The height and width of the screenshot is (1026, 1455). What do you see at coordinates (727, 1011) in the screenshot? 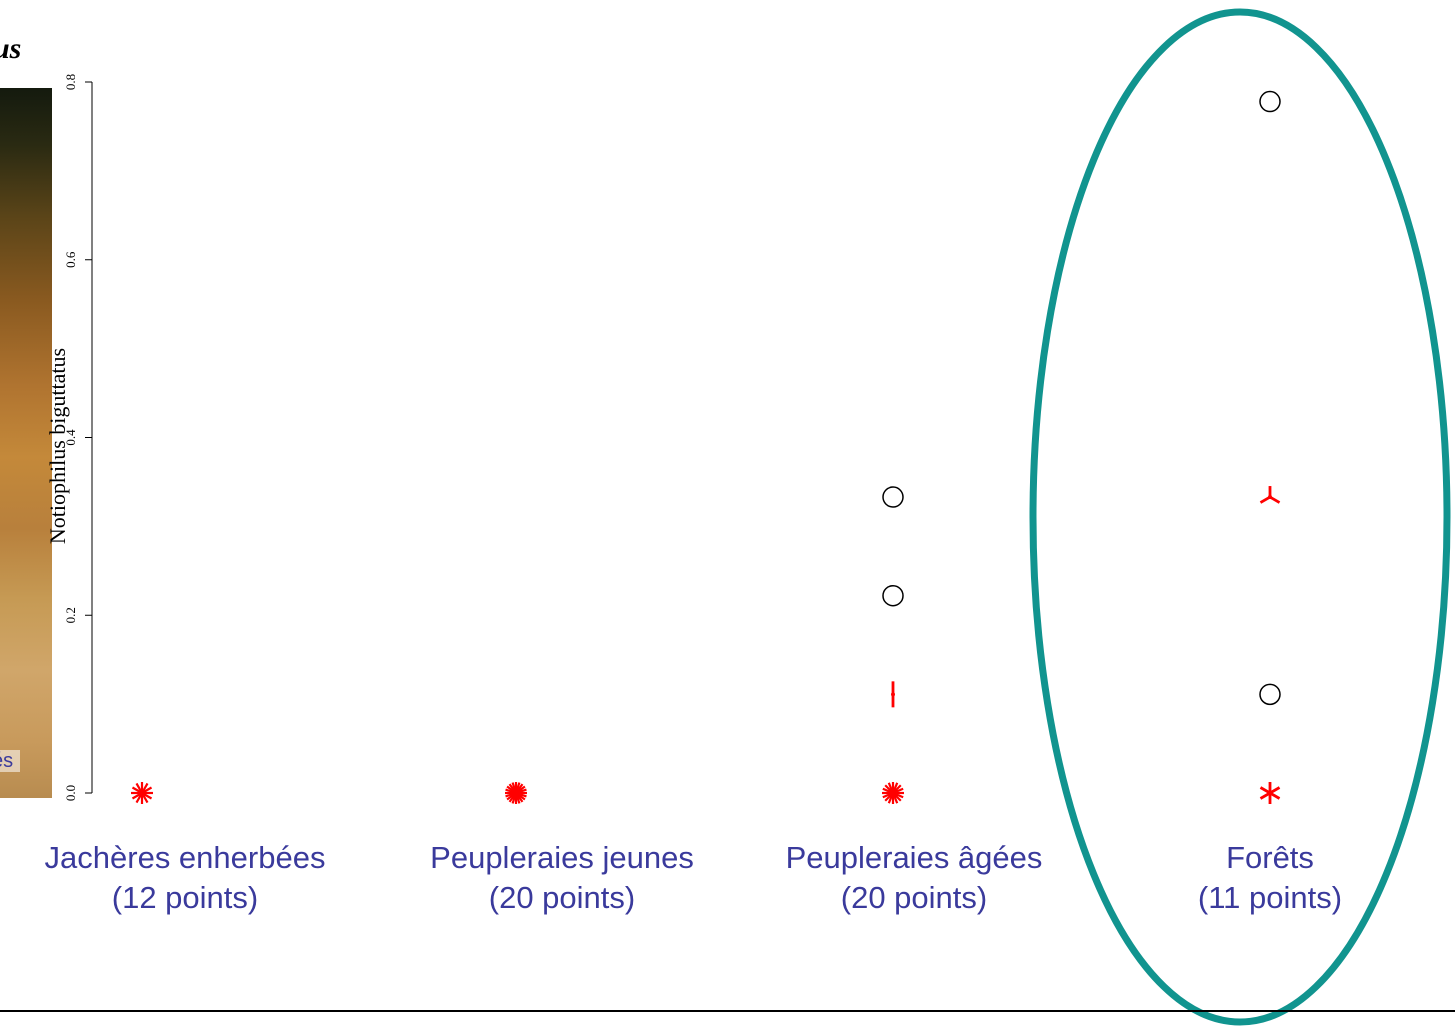
I see `bottom-rule` at bounding box center [727, 1011].